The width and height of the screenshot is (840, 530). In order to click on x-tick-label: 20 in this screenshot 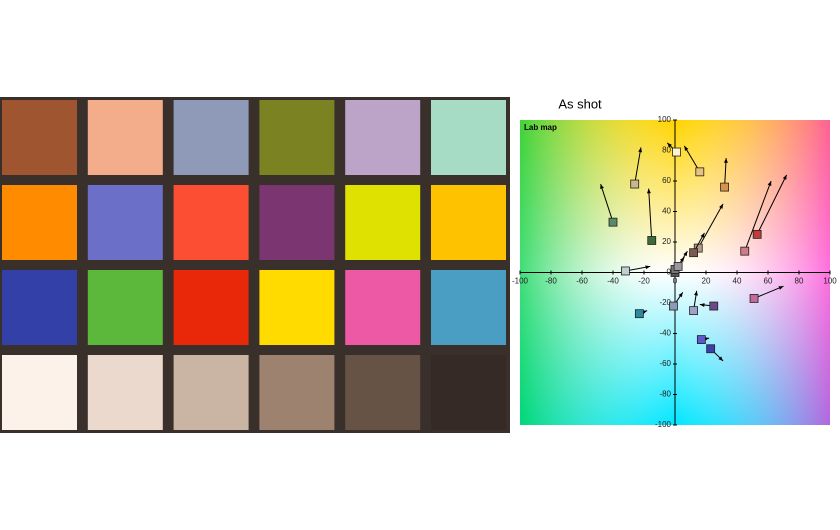, I will do `click(706, 281)`.